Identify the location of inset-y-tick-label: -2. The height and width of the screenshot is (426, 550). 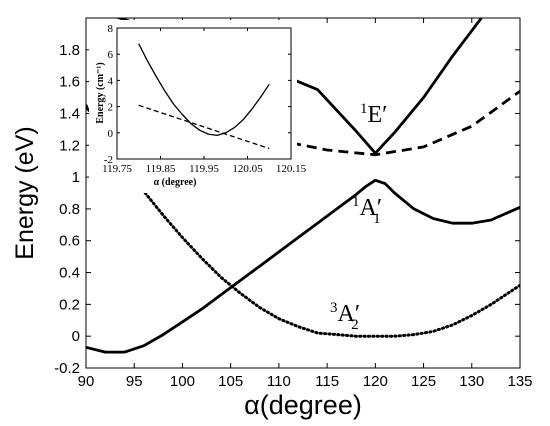
(108, 160).